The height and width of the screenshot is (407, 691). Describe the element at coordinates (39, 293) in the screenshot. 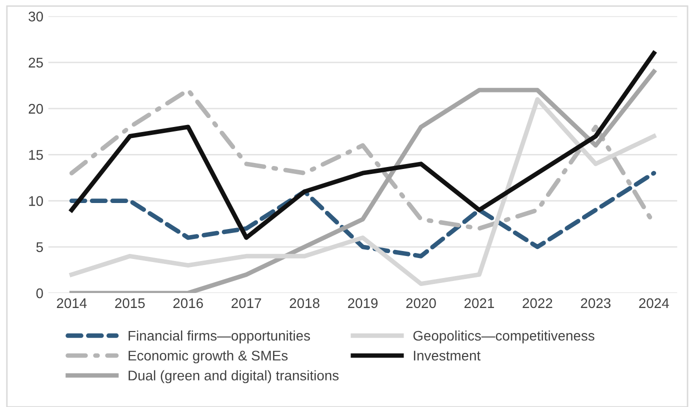

I see `y-tick-label: 0` at that location.